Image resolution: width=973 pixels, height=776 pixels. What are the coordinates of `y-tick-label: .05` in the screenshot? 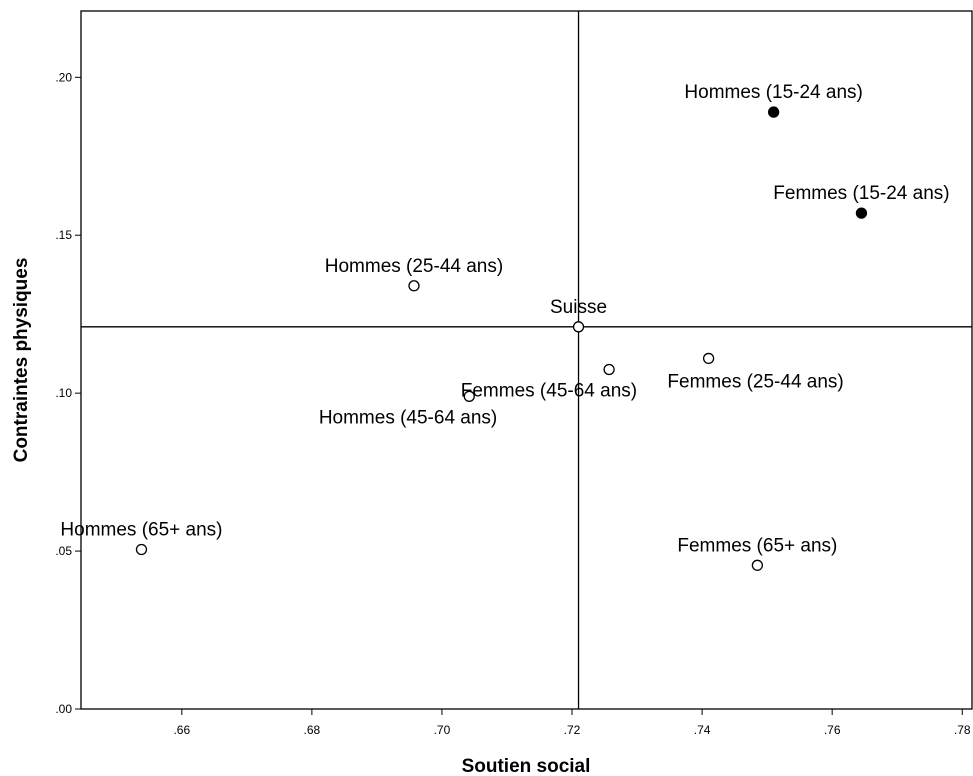 It's located at (63, 551).